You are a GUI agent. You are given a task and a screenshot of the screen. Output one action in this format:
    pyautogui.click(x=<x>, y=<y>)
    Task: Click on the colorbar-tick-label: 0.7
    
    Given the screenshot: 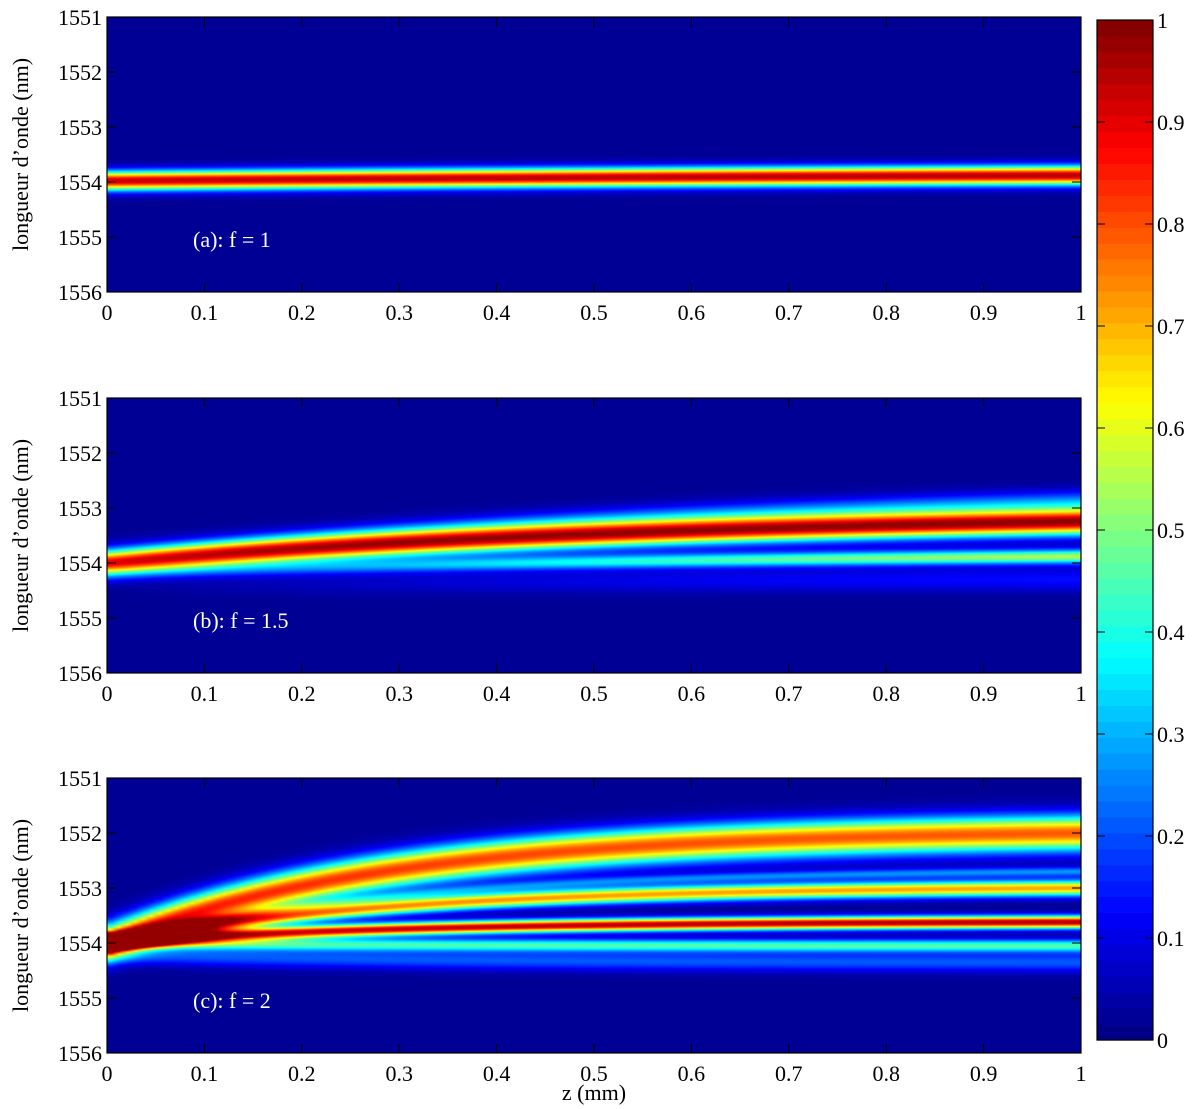 What is the action you would take?
    pyautogui.click(x=1171, y=326)
    